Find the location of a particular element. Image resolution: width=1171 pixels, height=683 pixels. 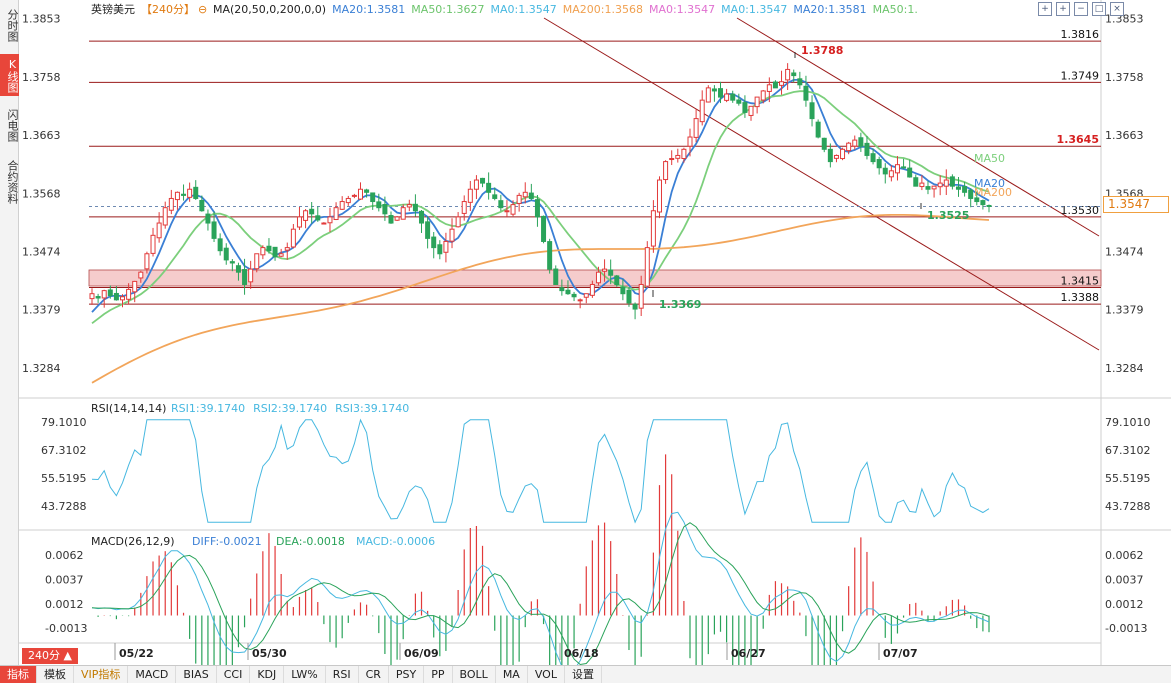

close-icon: × is located at coordinates (1117, 9).